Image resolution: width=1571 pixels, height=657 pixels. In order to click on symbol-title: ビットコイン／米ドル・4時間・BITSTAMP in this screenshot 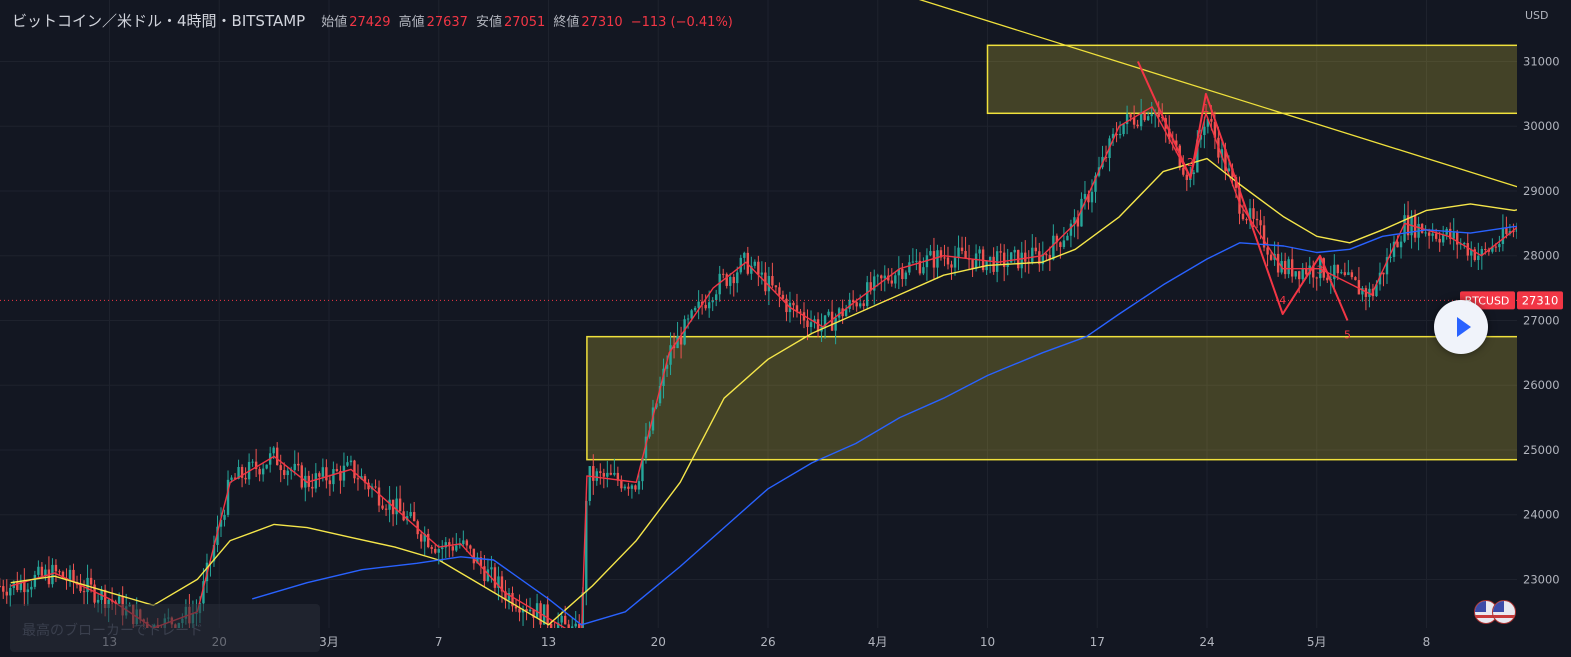, I will do `click(159, 21)`.